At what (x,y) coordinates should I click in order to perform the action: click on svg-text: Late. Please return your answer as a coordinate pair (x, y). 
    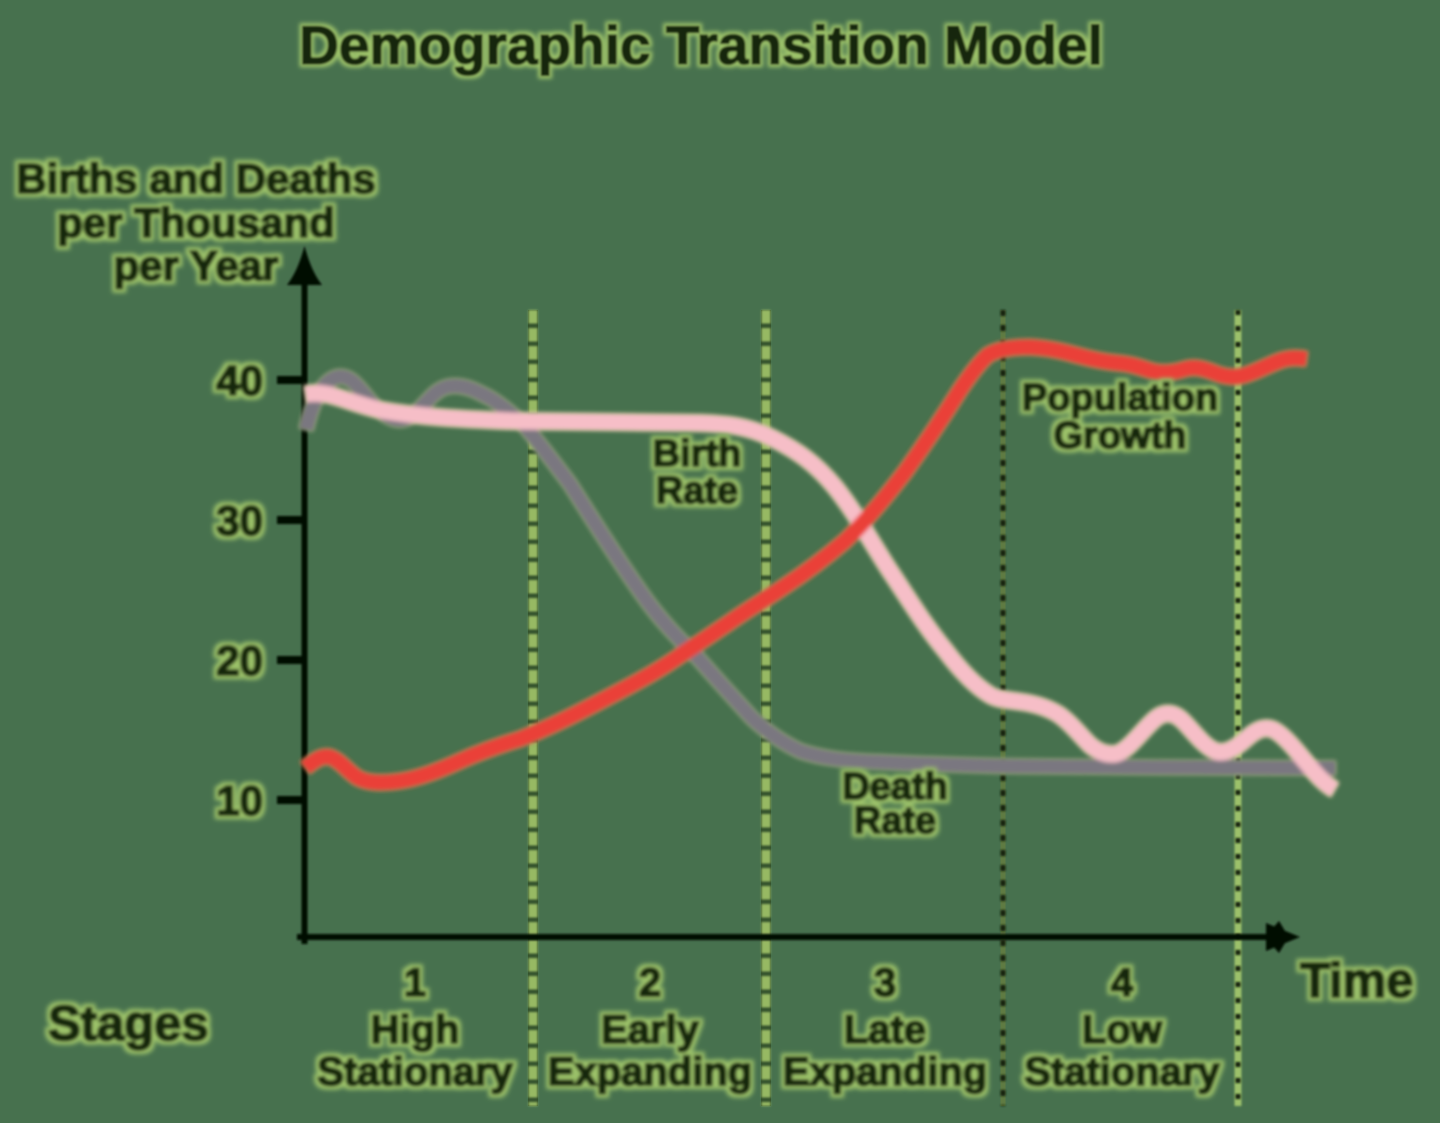
    Looking at the image, I should click on (885, 1030).